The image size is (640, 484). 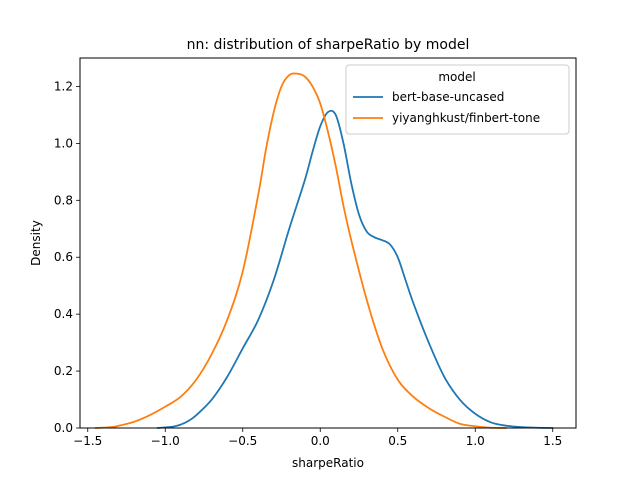 I want to click on y-tick-label: 0.4, so click(x=63, y=314).